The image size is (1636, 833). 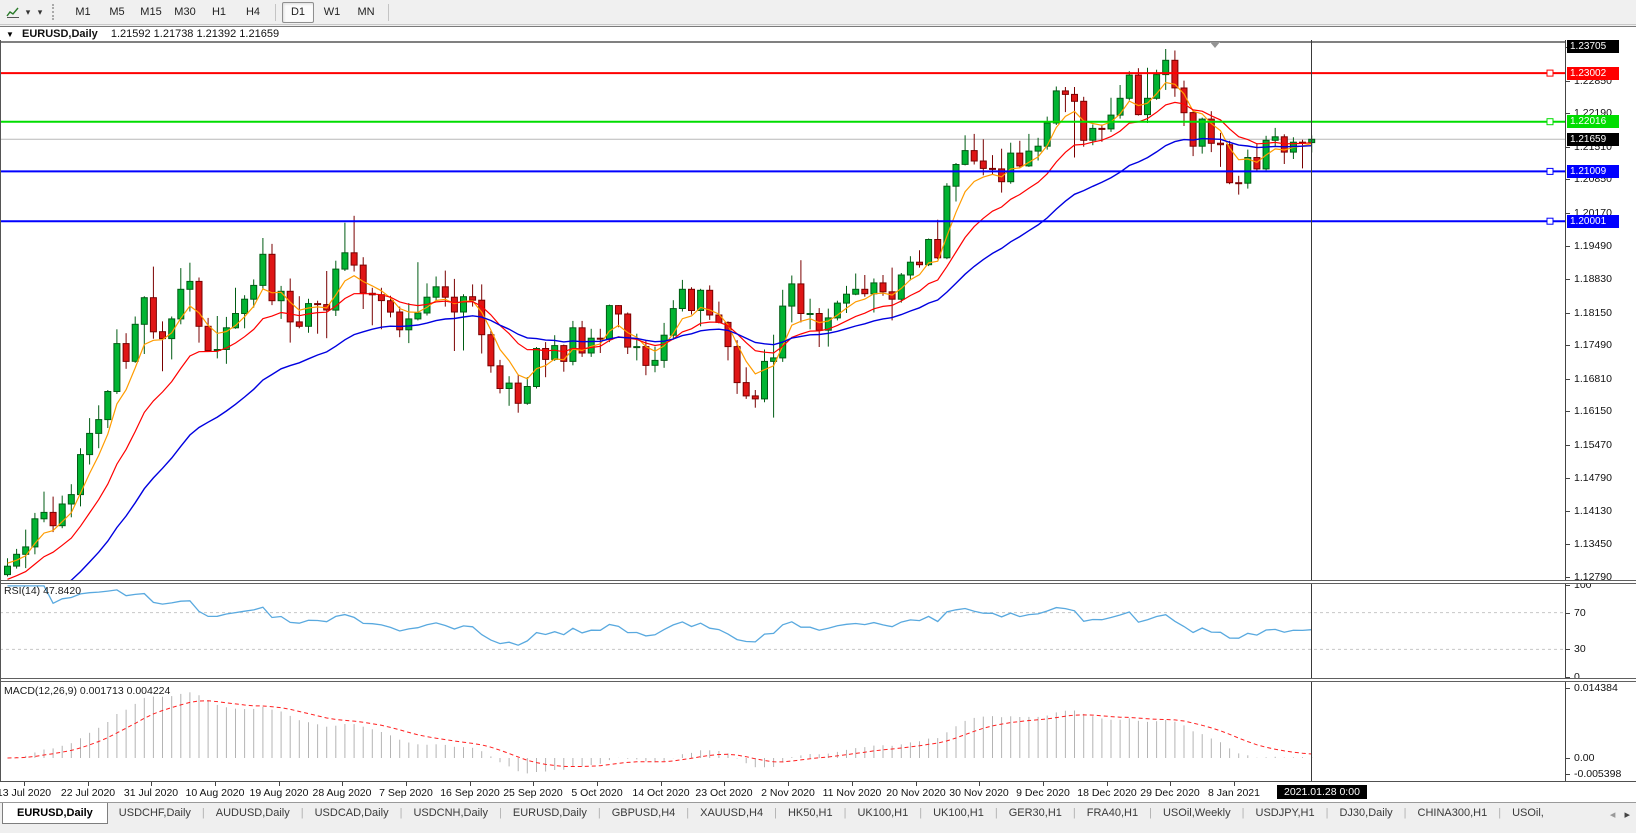 I want to click on date-label: 29 Dec 2020, so click(x=1170, y=793).